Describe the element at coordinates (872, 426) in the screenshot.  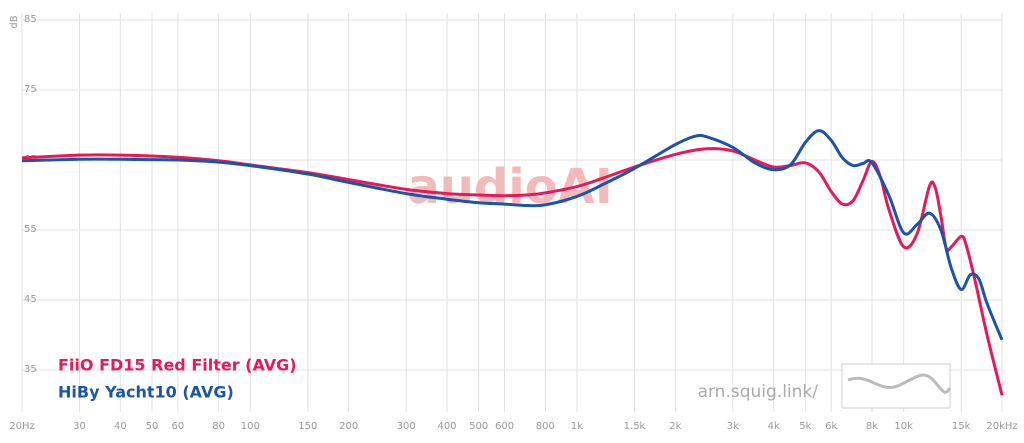
I see `x-tick-label: 8k` at that location.